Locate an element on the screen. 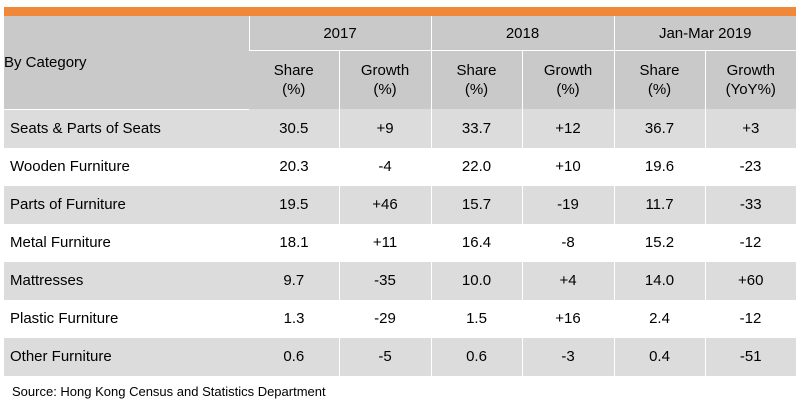 Image resolution: width=800 pixels, height=407 pixels. table-row: Other Furniture 0.6 -5 0.6 -3 0.4 -51 is located at coordinates (400, 356).